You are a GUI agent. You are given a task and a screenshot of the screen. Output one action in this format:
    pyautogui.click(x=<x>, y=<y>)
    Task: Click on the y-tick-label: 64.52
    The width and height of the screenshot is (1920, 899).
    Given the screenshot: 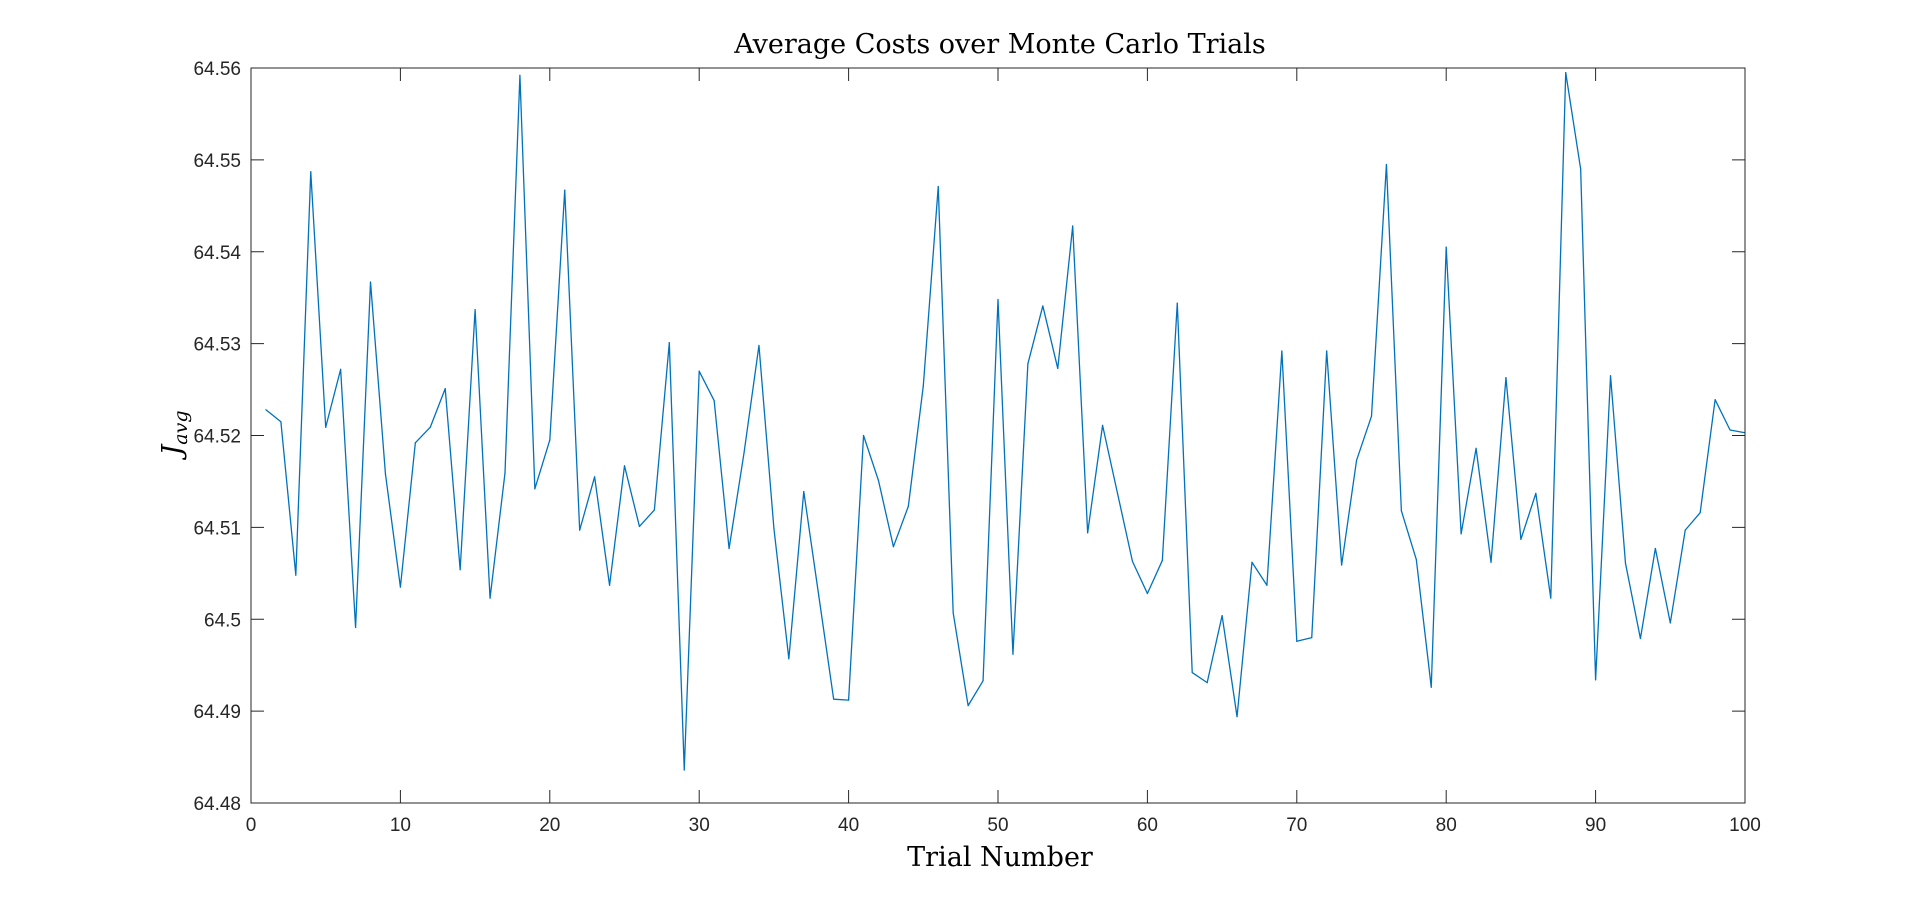 What is the action you would take?
    pyautogui.click(x=217, y=437)
    